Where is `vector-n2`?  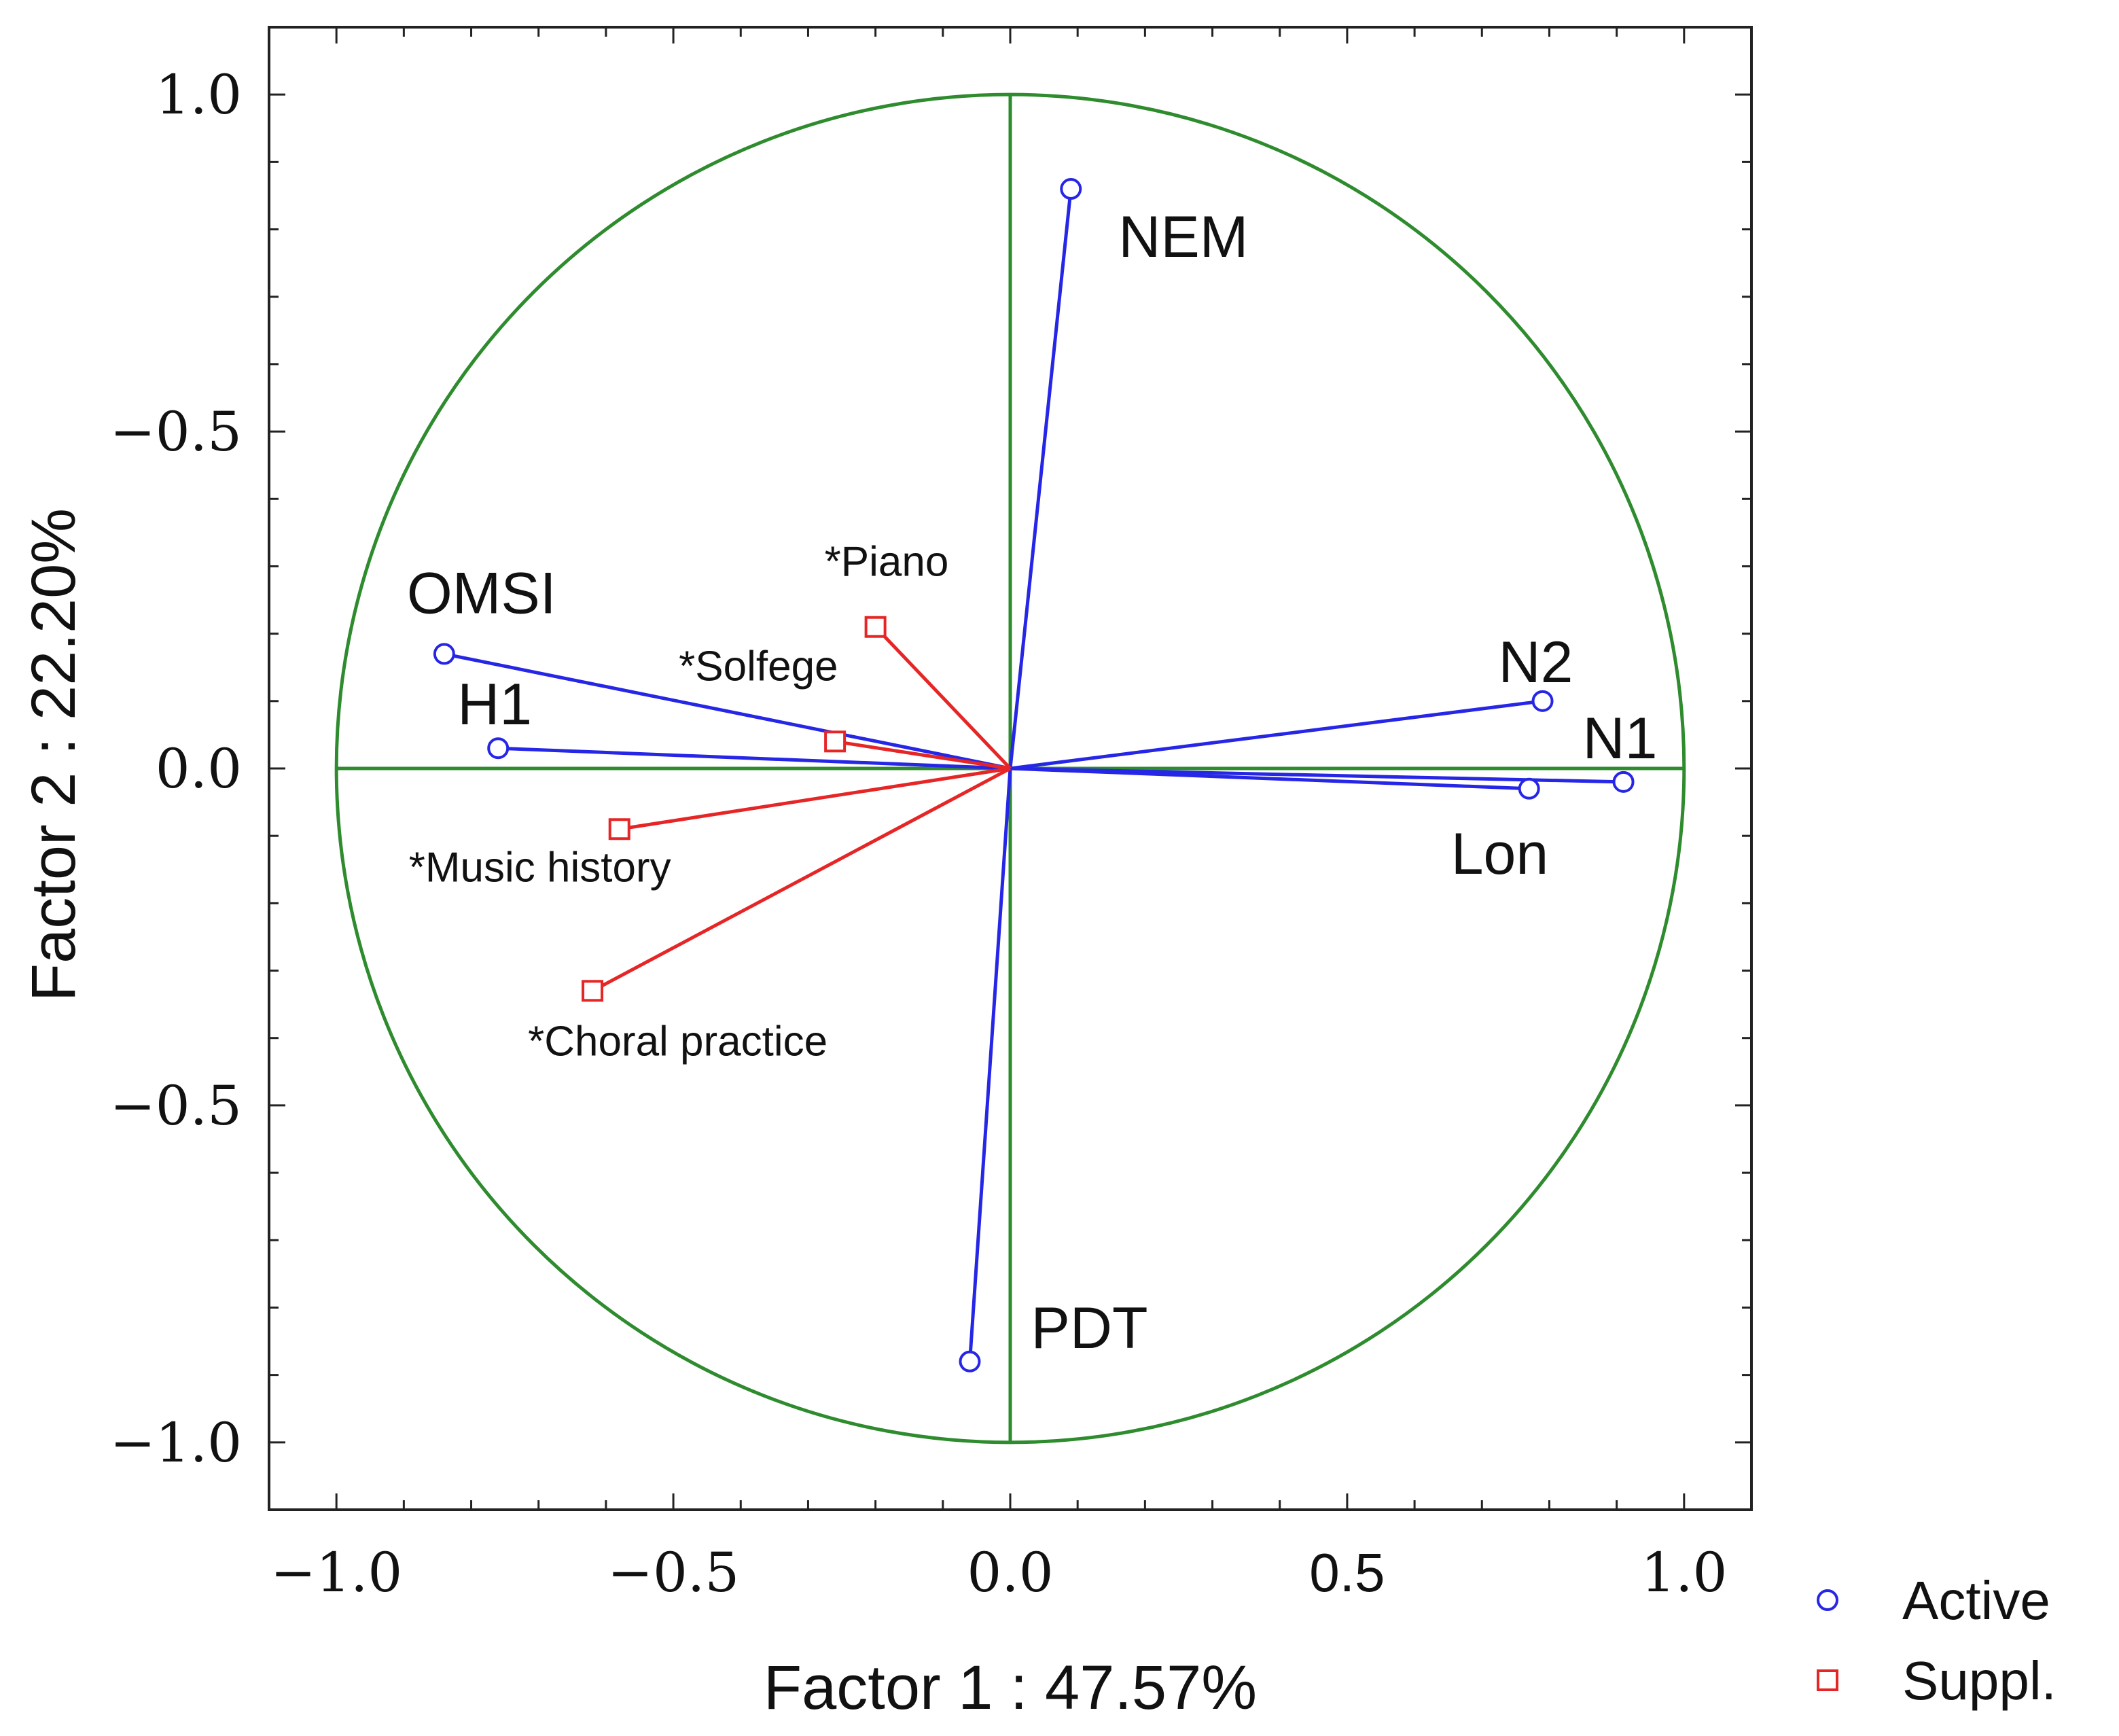
vector-n2 is located at coordinates (1276, 734).